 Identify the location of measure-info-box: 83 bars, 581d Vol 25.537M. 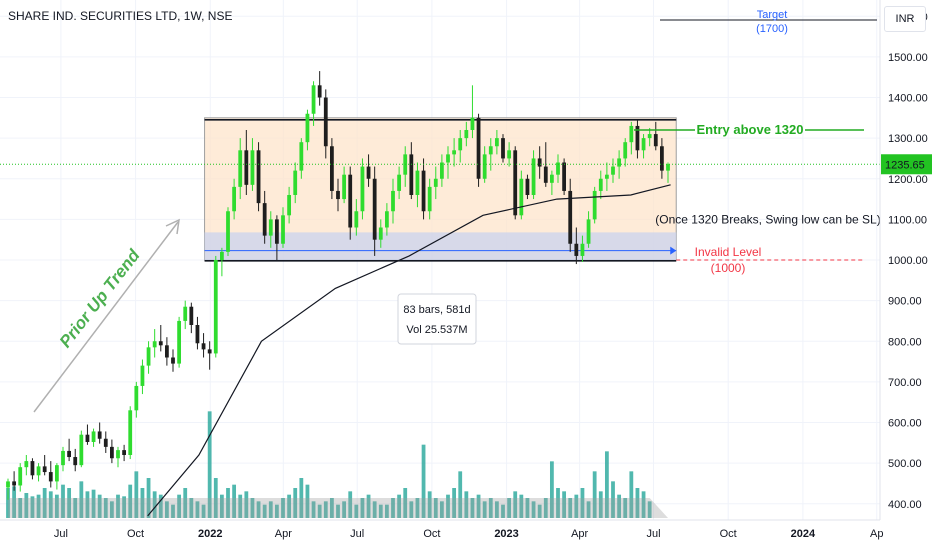
(437, 319).